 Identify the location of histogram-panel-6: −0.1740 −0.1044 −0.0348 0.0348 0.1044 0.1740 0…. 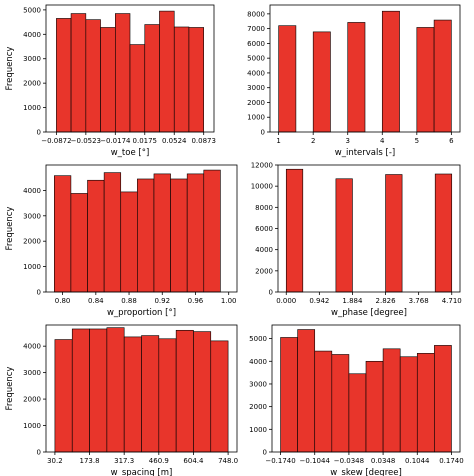
(356, 400).